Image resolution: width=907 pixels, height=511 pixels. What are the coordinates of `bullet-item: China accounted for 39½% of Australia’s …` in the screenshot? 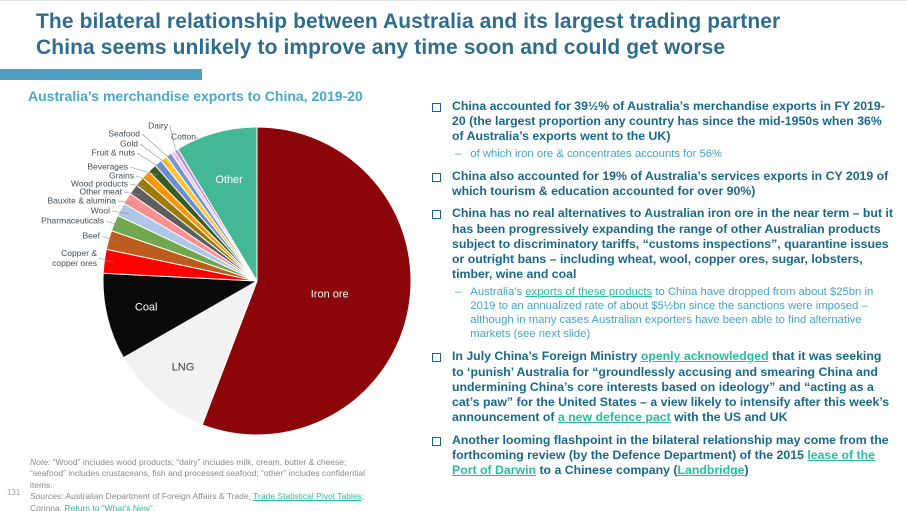 It's located at (663, 130).